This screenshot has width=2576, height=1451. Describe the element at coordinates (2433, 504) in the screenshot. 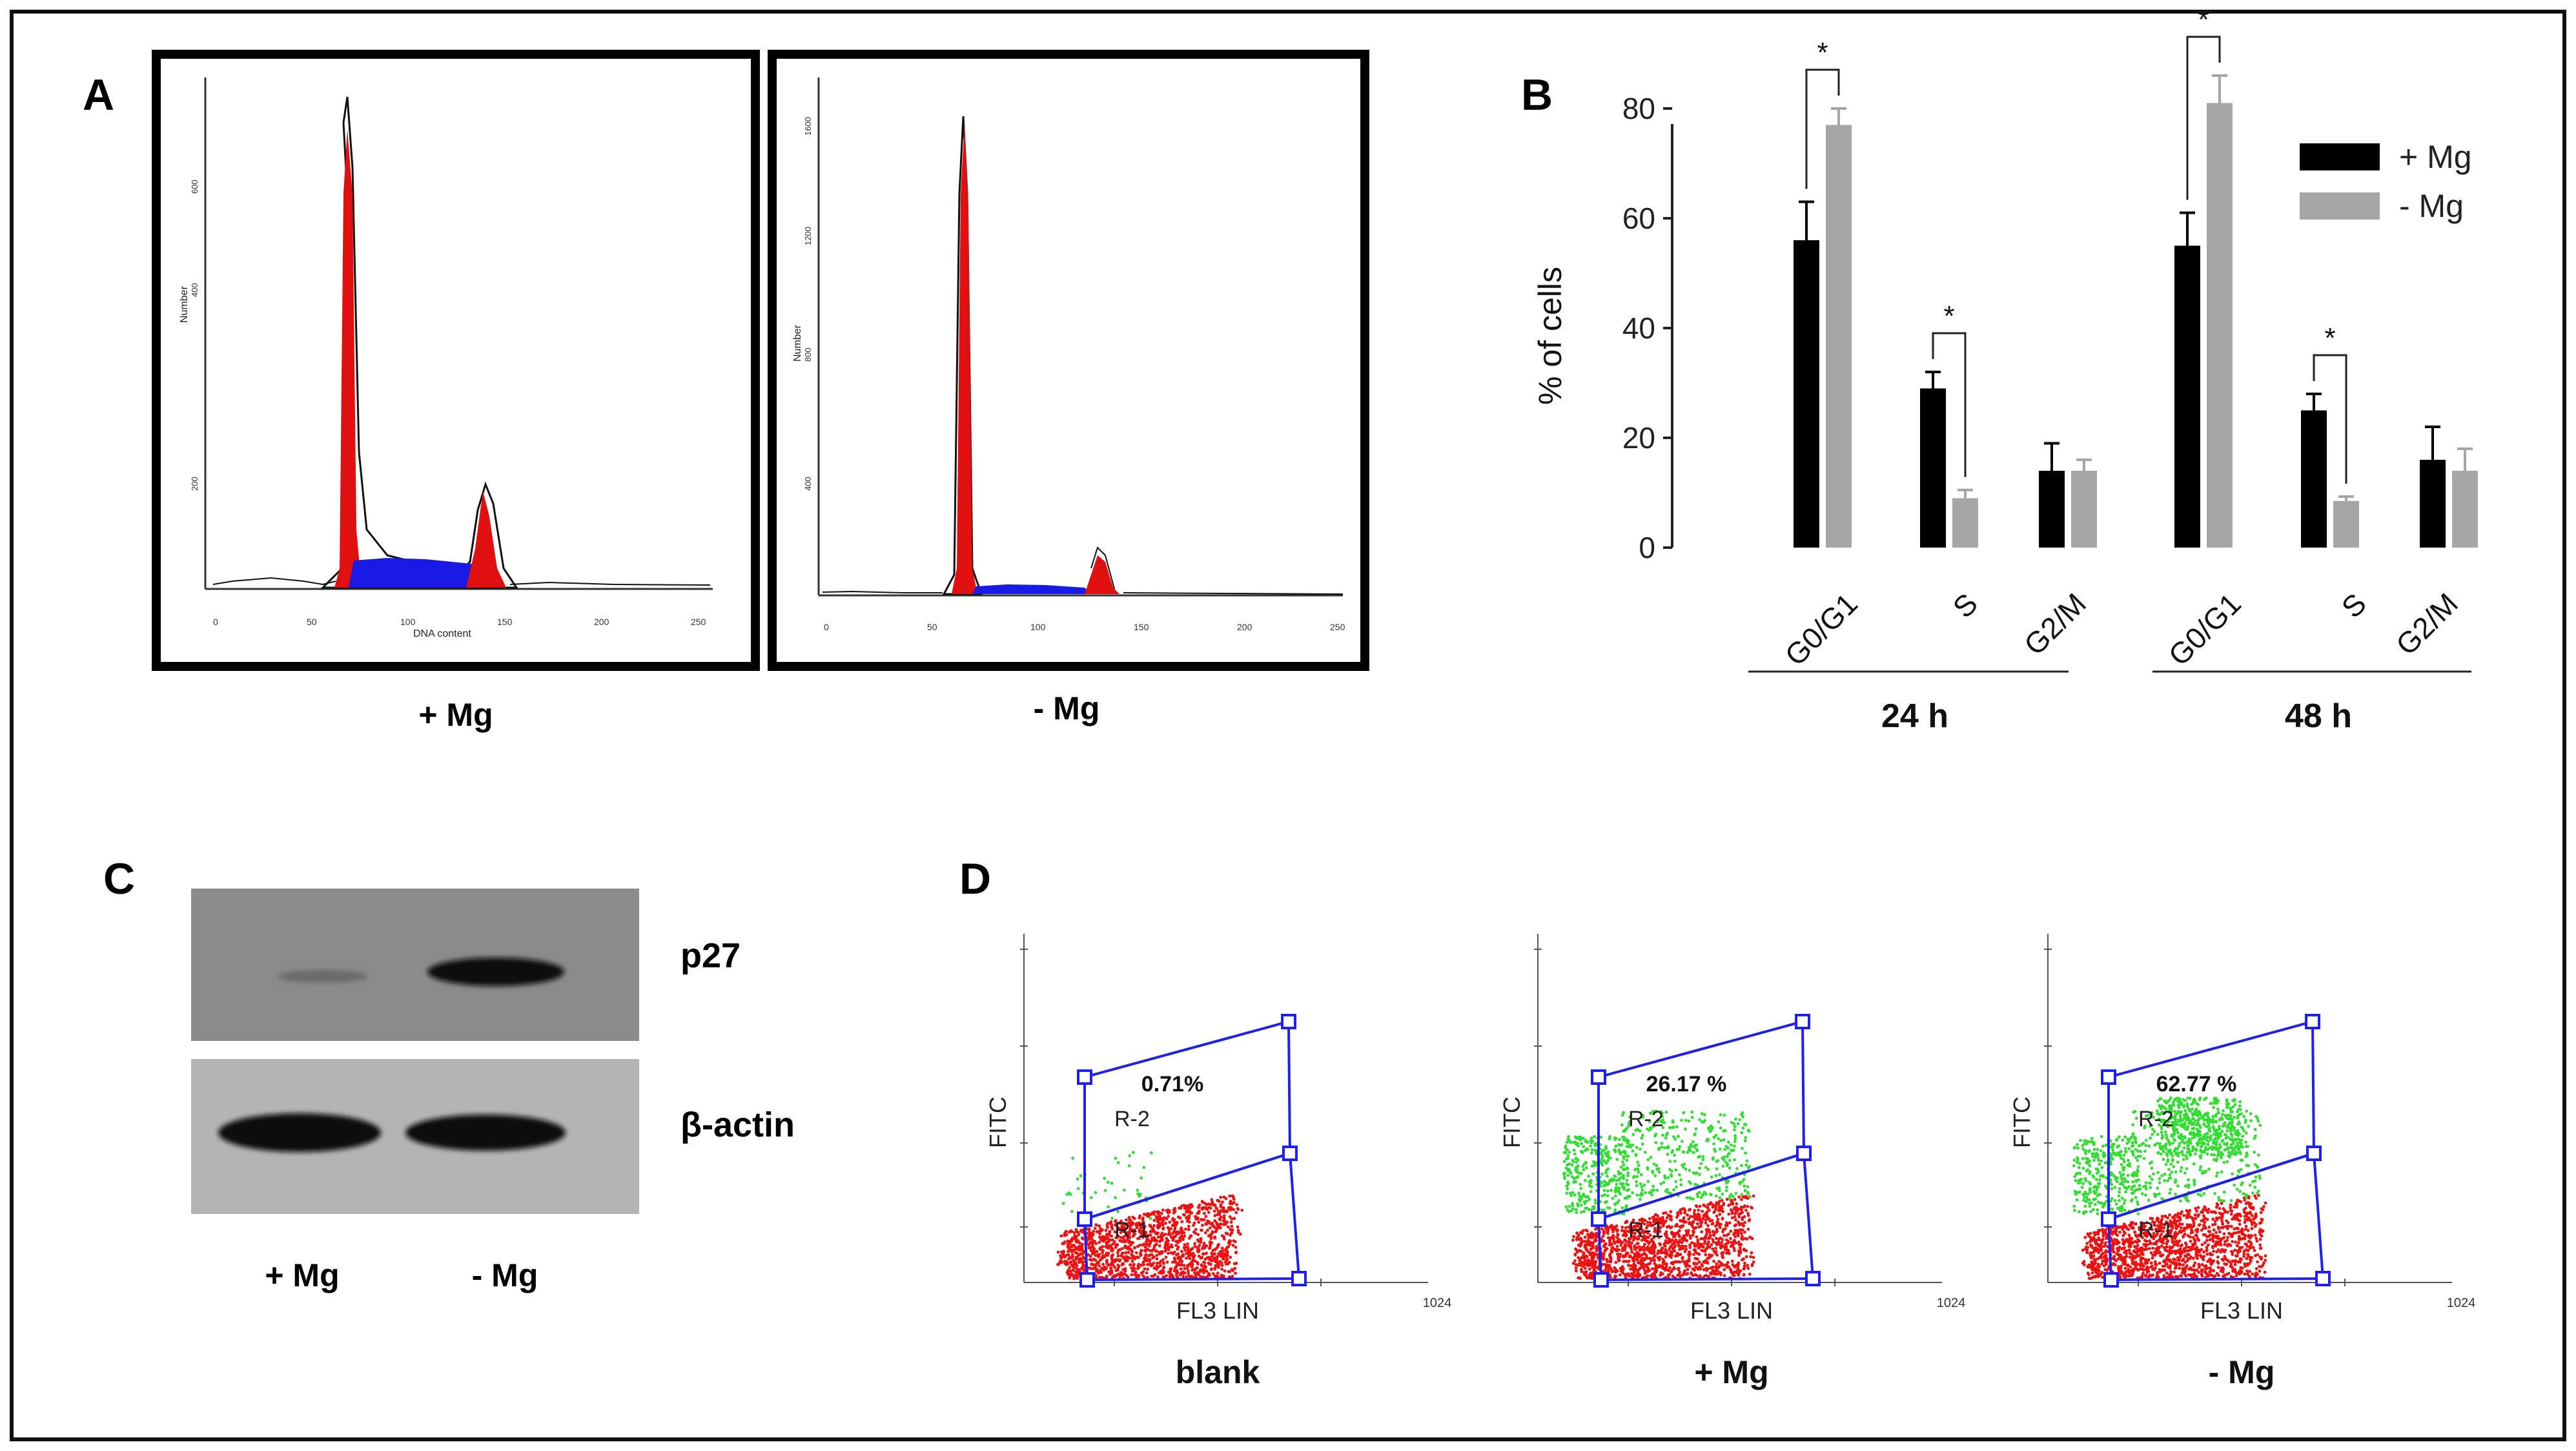

I see `bar` at that location.